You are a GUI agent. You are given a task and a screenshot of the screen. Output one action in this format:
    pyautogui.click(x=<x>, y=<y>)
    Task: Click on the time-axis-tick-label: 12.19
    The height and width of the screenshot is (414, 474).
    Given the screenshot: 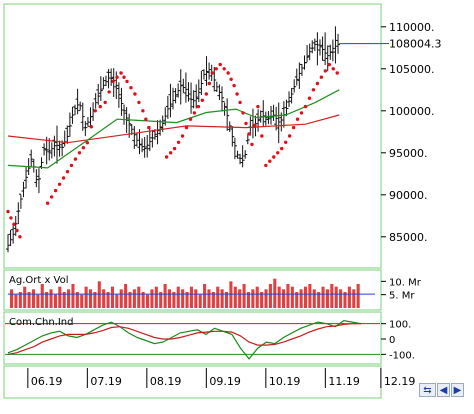 What is the action you would take?
    pyautogui.click(x=400, y=381)
    